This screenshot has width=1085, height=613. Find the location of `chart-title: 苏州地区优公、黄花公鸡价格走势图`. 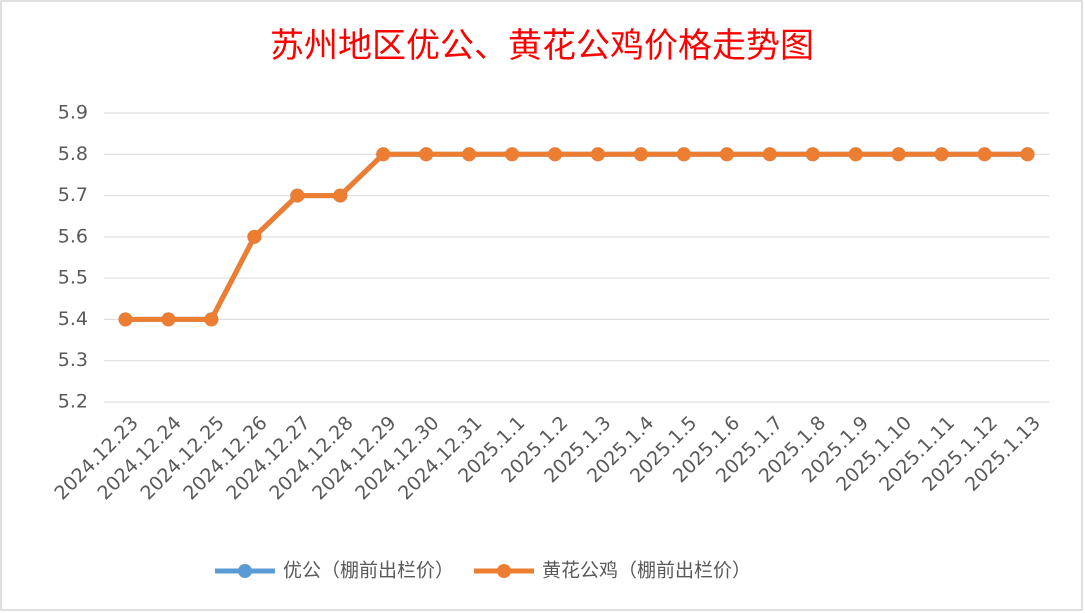

chart-title: 苏州地区优公、黄花公鸡价格走势图 is located at coordinates (542, 46).